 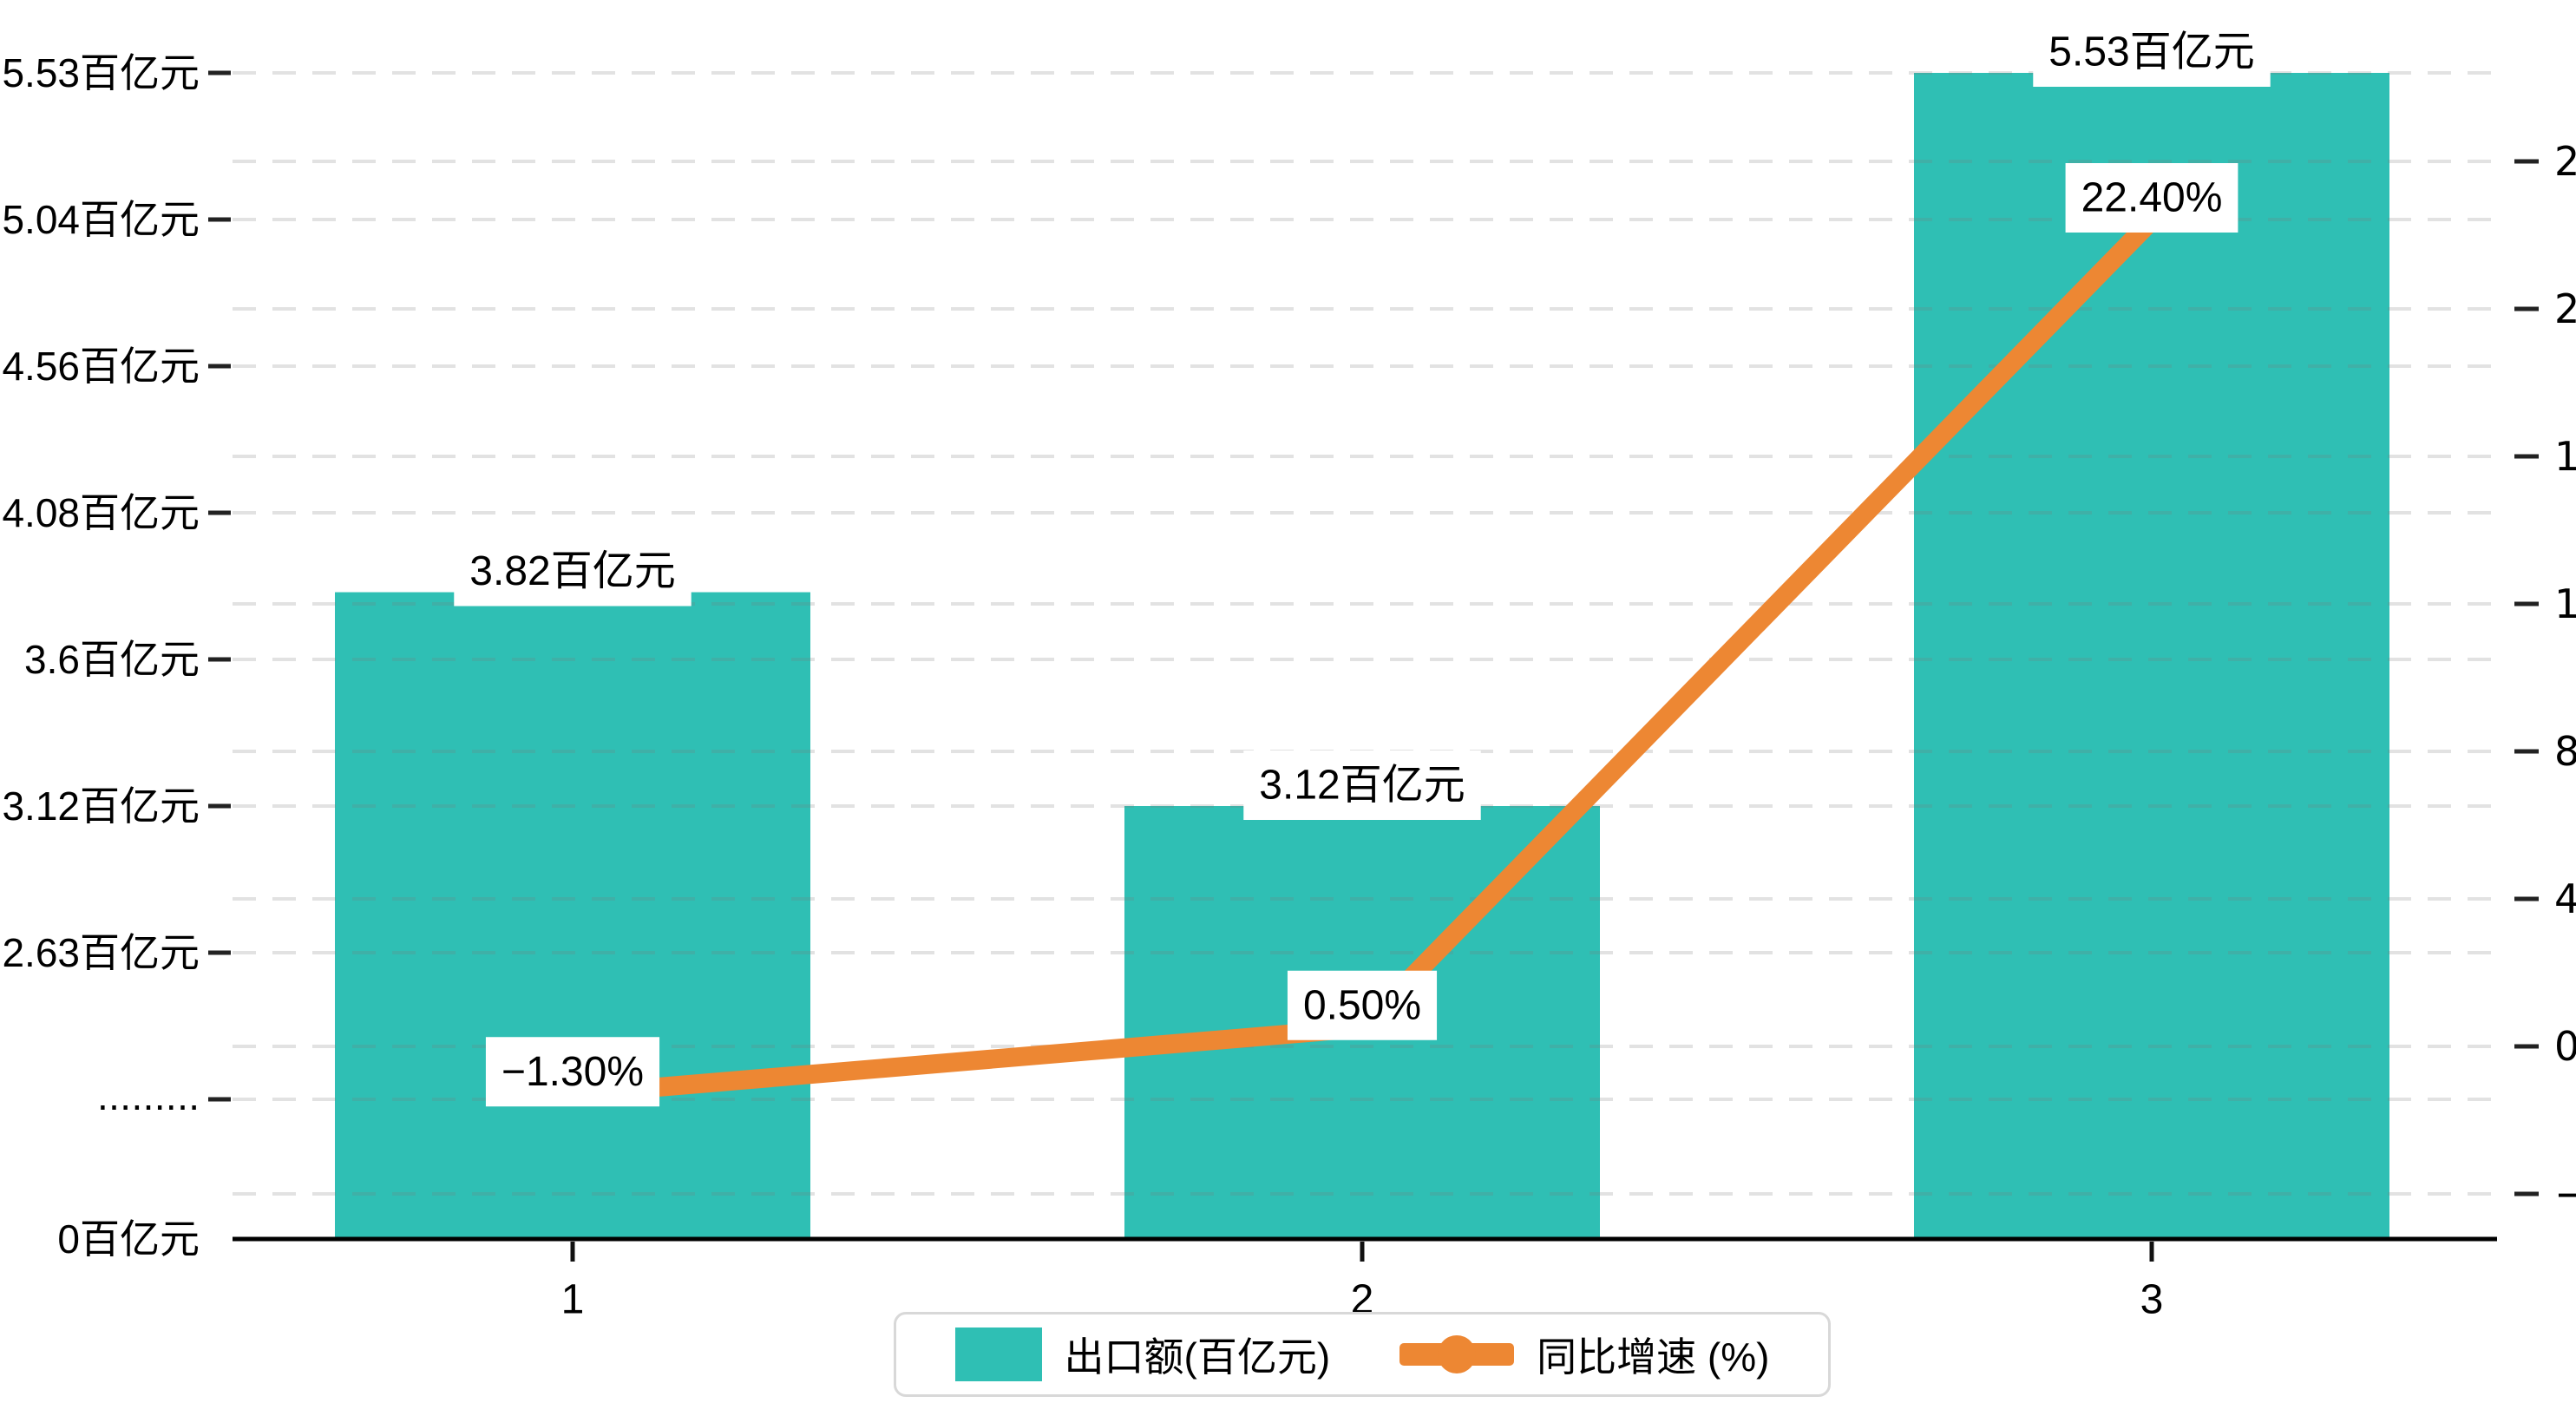 What do you see at coordinates (998, 1354) in the screenshot?
I see `bar-series-swatch-icon` at bounding box center [998, 1354].